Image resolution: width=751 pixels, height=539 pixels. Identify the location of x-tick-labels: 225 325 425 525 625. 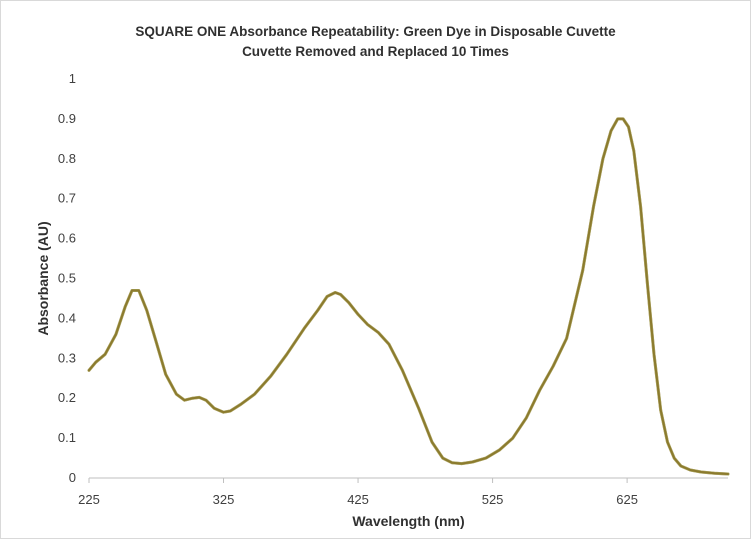
(358, 499).